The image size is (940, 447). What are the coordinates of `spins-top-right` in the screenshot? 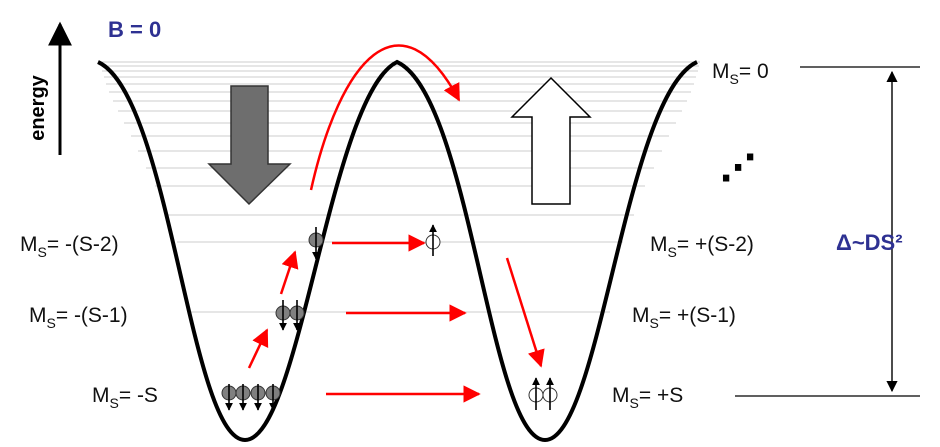 It's located at (433, 240).